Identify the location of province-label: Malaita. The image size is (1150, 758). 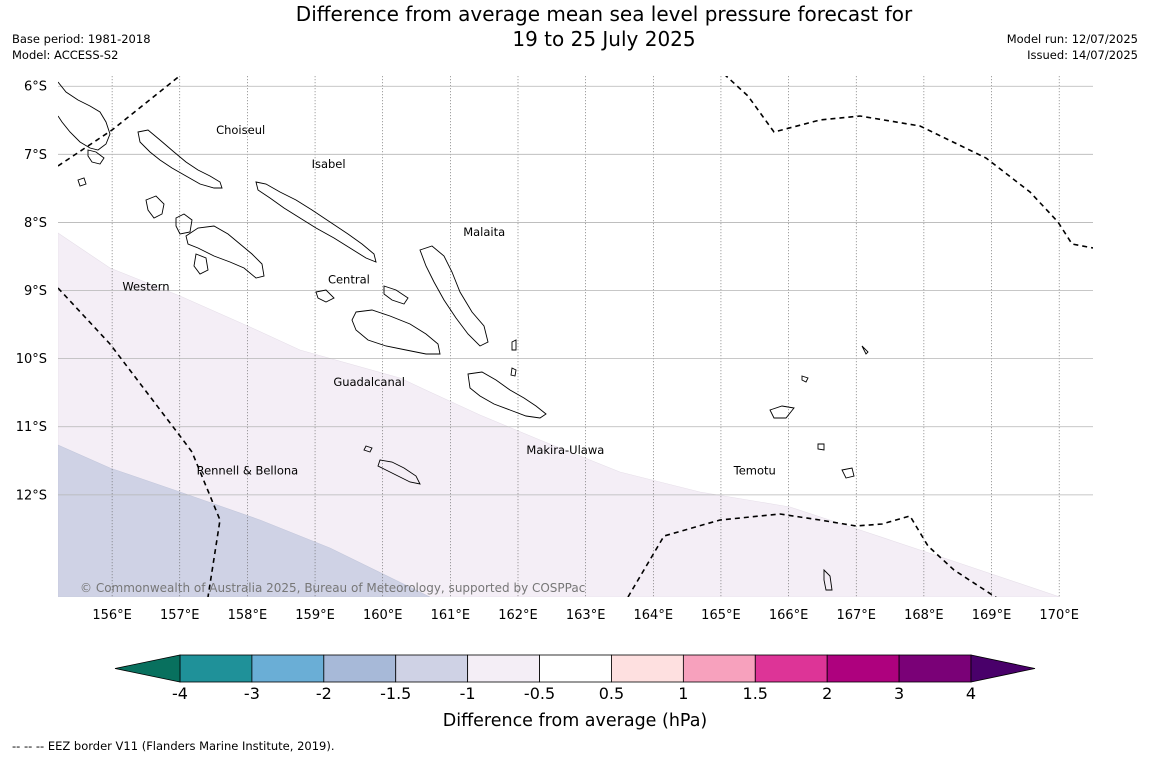
(484, 232).